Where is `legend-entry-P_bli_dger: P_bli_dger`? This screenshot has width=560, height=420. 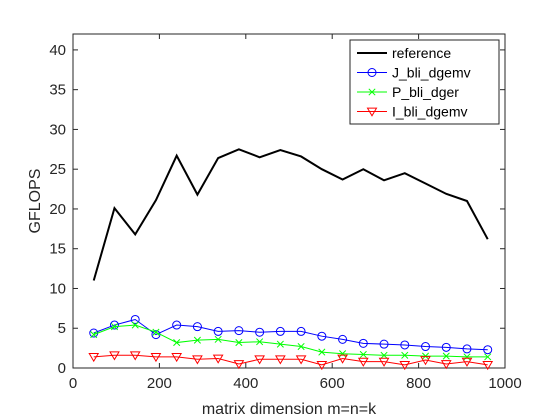
legend-entry-P_bli_dger: P_bli_dger is located at coordinates (408, 92).